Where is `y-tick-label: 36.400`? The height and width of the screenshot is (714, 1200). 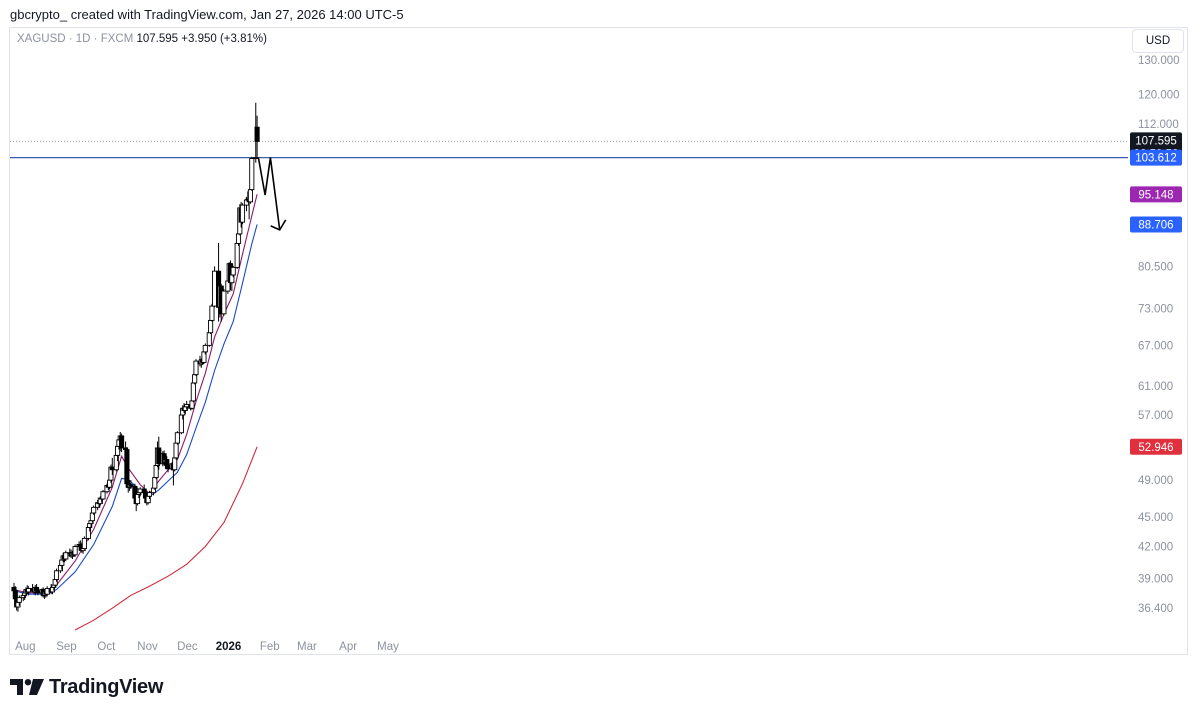 y-tick-label: 36.400 is located at coordinates (1155, 609).